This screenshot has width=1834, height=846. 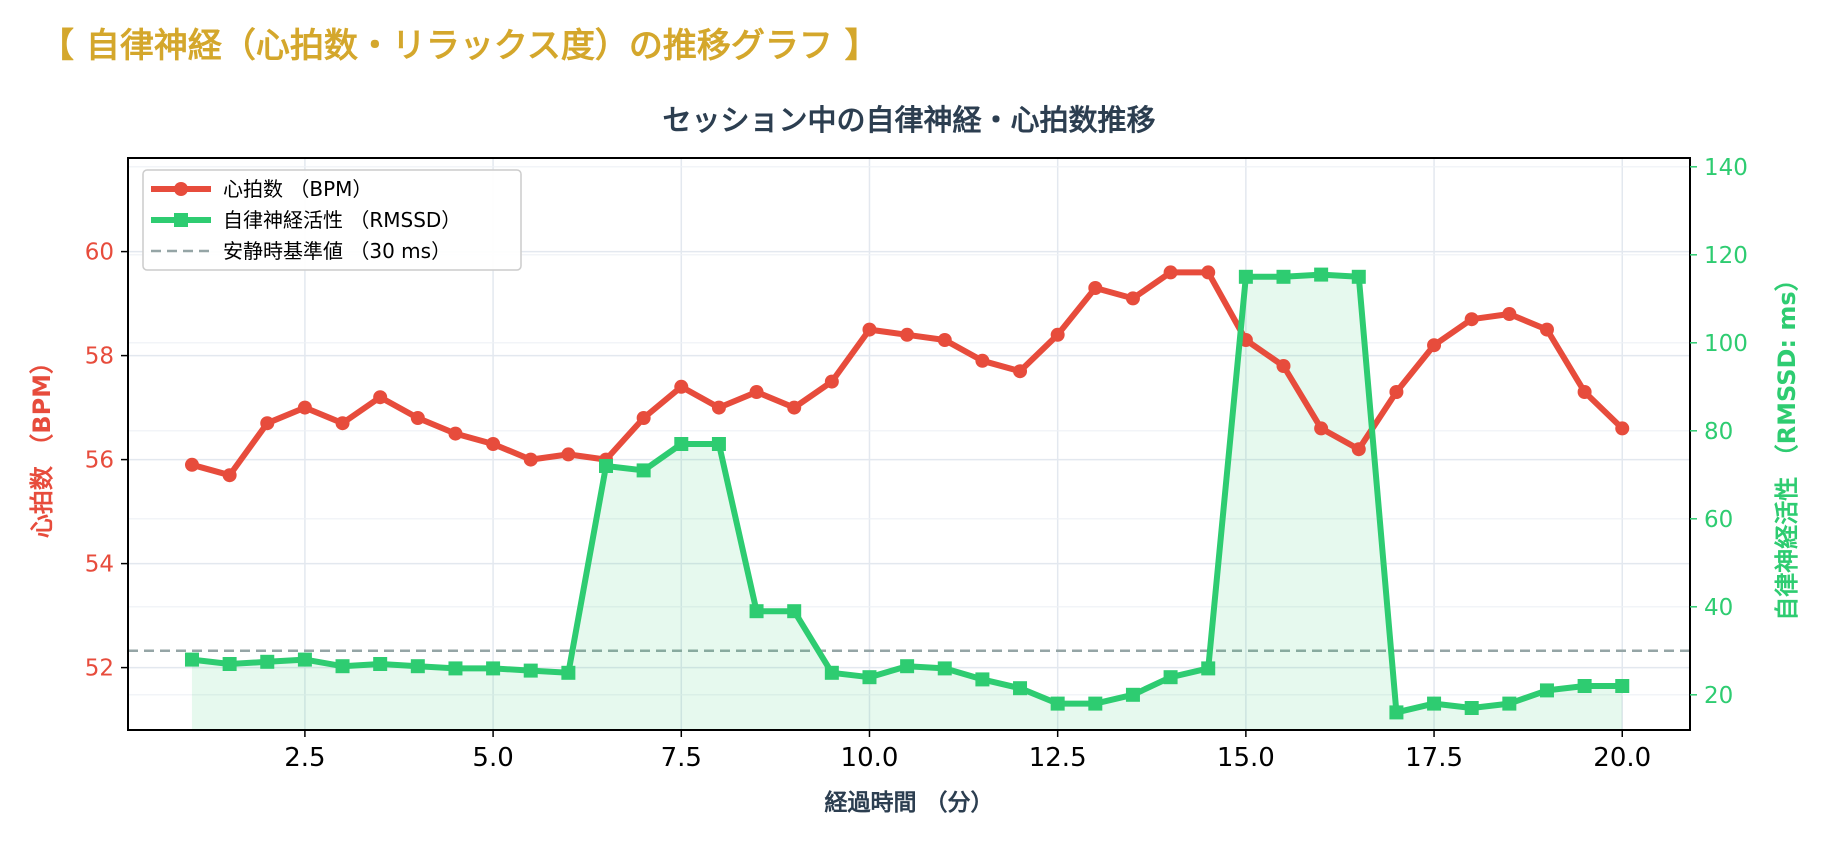 What do you see at coordinates (1726, 168) in the screenshot?
I see `y-right-tick-label: 140` at bounding box center [1726, 168].